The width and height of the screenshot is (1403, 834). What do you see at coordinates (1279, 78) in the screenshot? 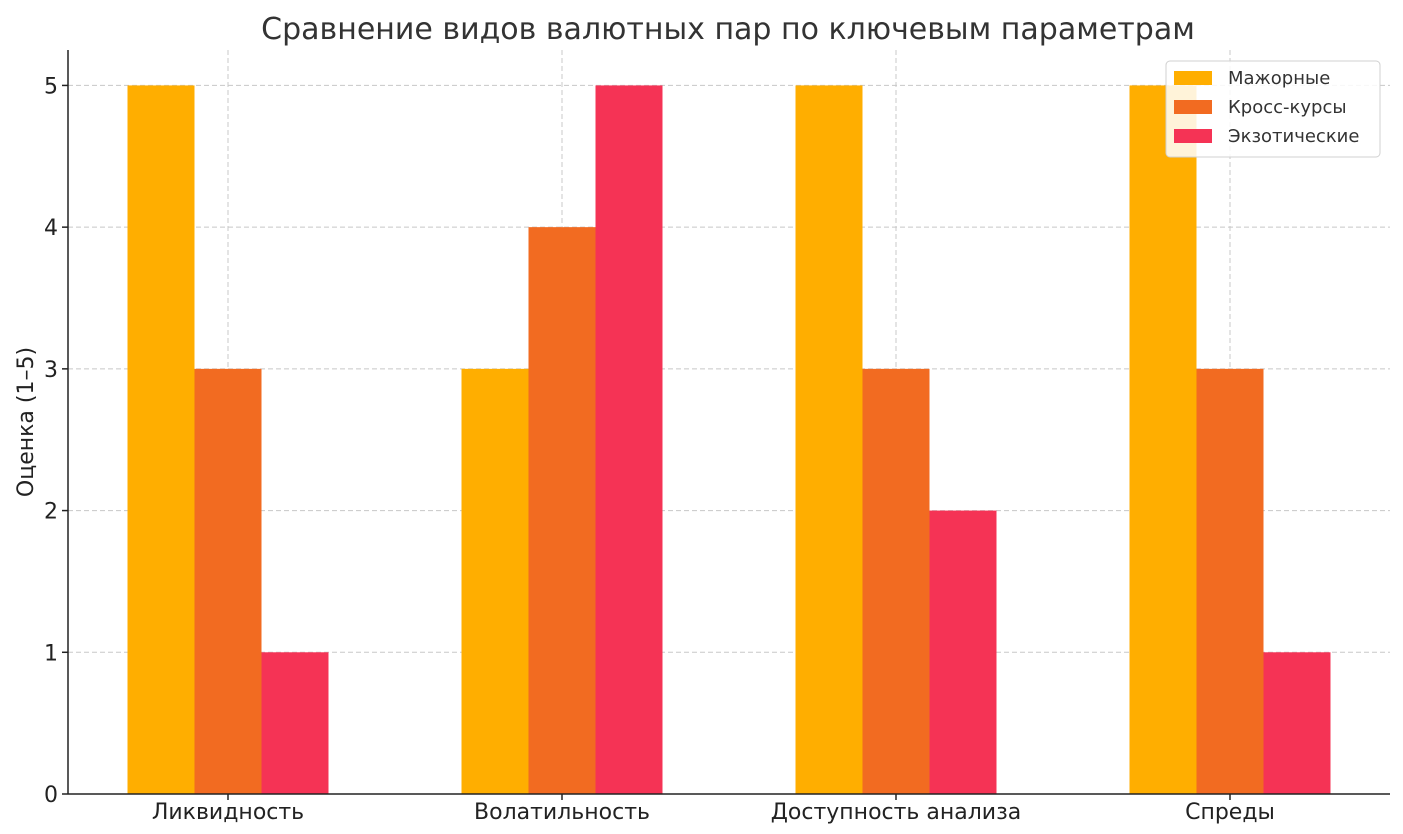
I see `legend-label-0: Мажорные` at bounding box center [1279, 78].